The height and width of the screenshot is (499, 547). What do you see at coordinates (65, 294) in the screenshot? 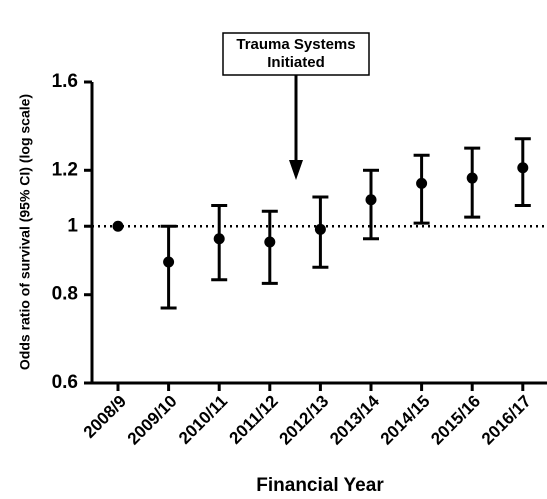
I see `y-tick-label: 0.8` at bounding box center [65, 294].